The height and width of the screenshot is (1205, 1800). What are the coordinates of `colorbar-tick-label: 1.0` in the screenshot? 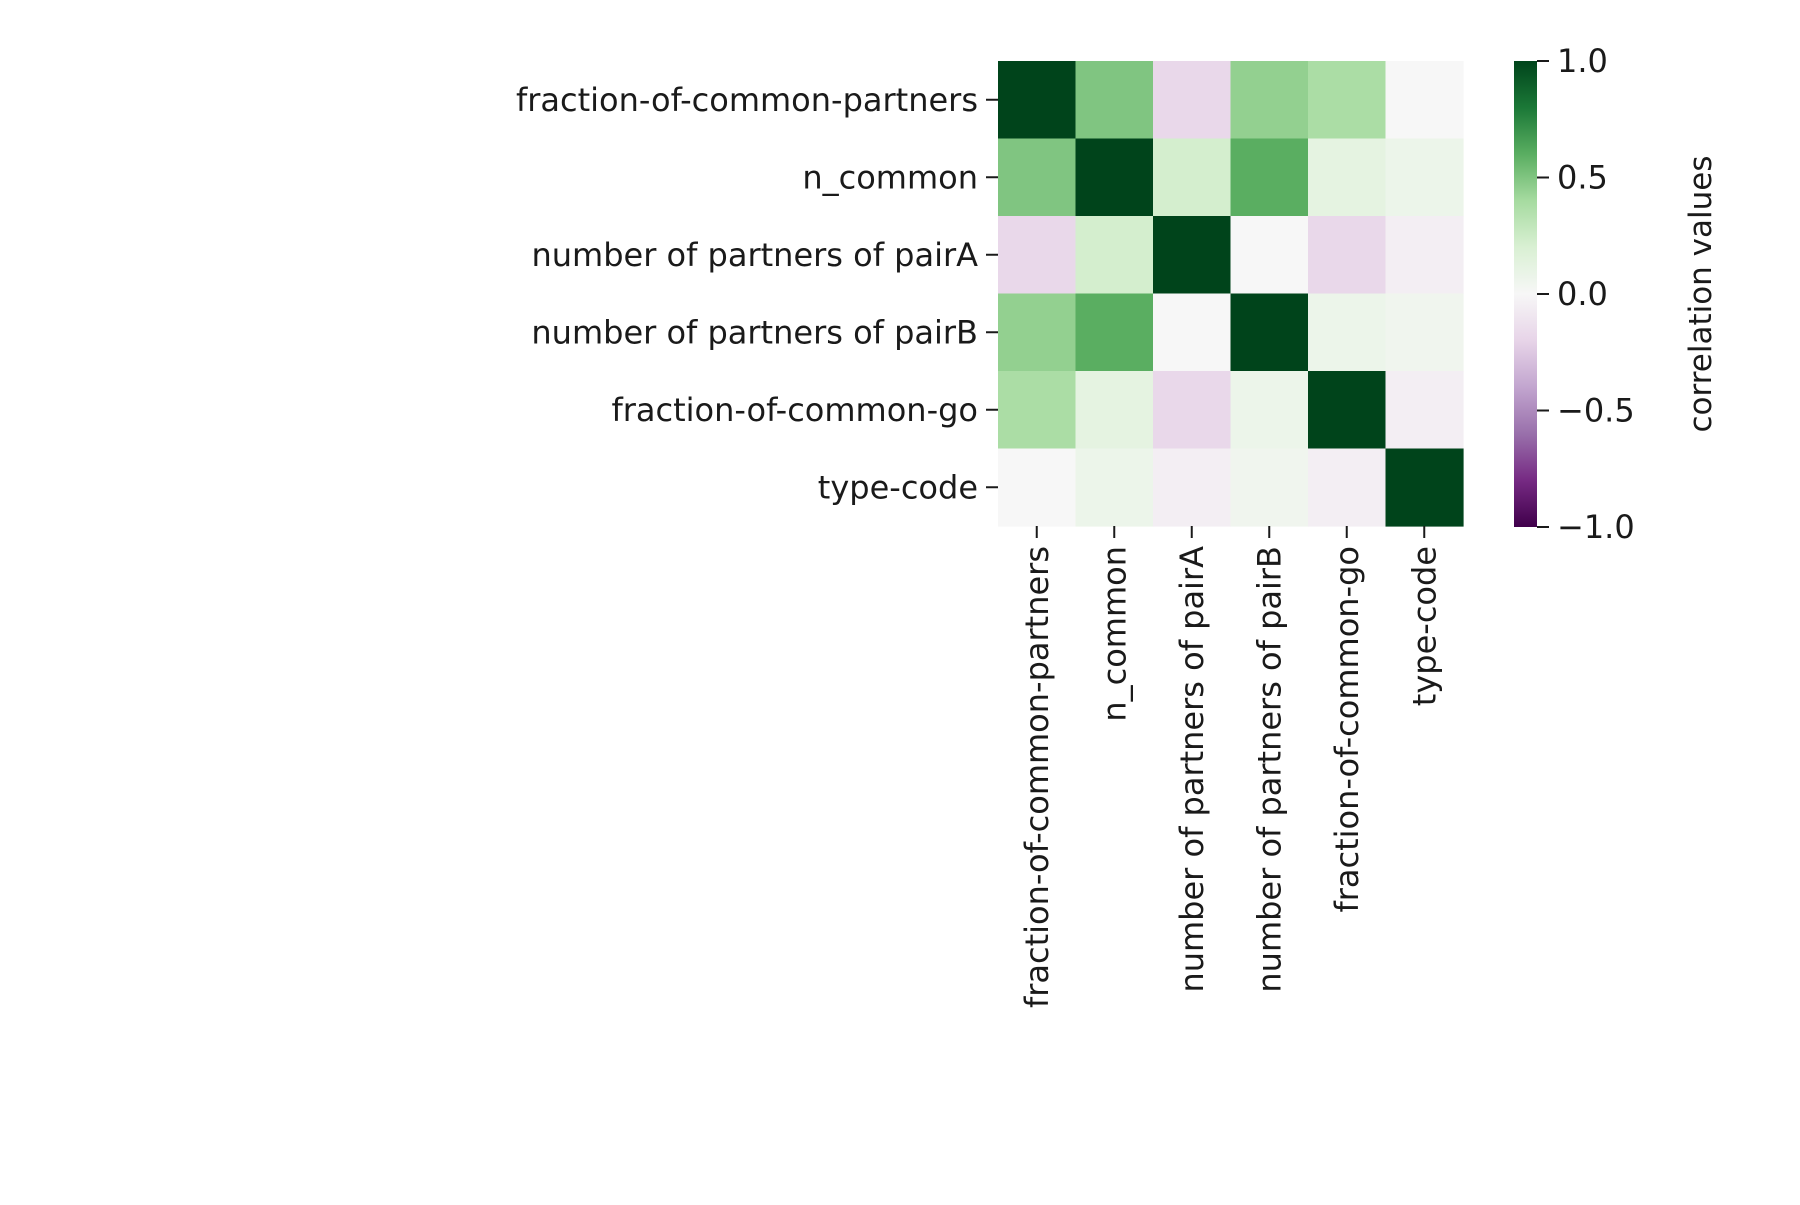 It's located at (1582, 61).